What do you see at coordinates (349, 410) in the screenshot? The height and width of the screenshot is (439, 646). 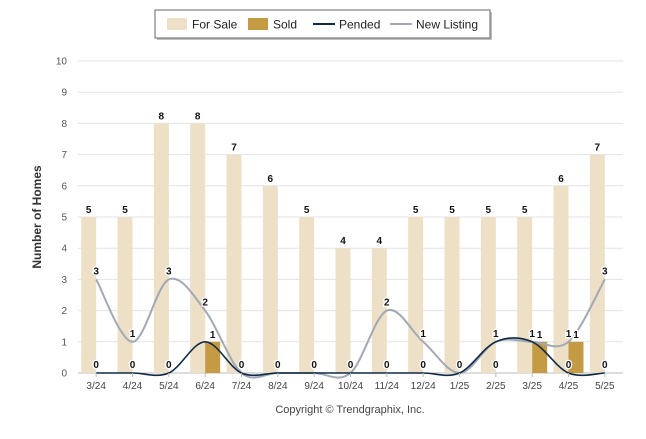 I see `footer-copyright: Copyright © Trendgraphix, Inc.` at bounding box center [349, 410].